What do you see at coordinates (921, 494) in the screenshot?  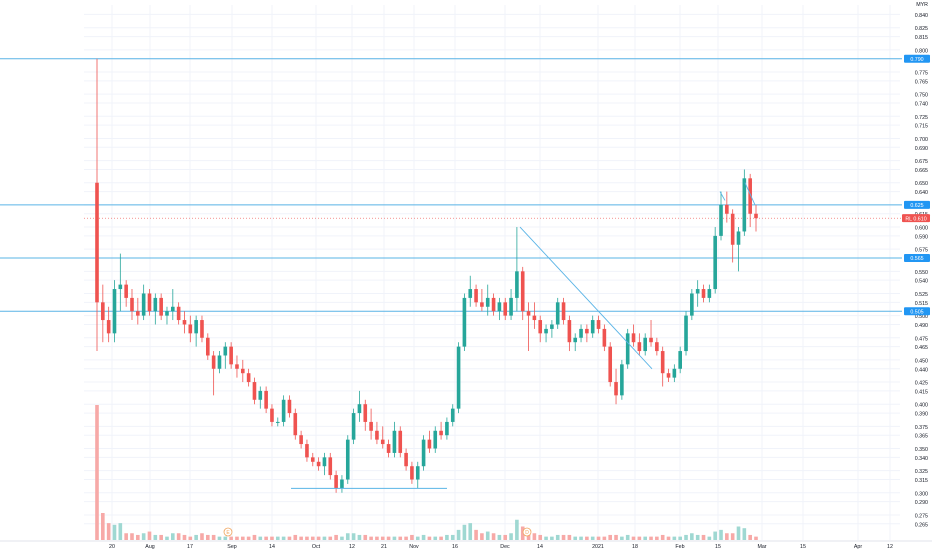 I see `y-tick-label: 0.300` at bounding box center [921, 494].